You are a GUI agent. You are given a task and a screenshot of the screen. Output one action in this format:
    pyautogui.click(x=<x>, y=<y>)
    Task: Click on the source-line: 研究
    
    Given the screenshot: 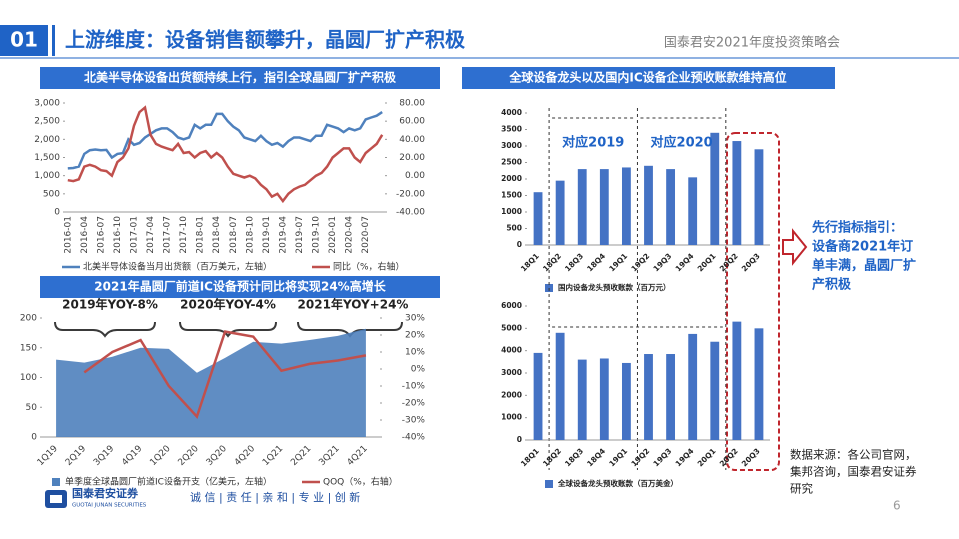 What is the action you would take?
    pyautogui.click(x=801, y=489)
    